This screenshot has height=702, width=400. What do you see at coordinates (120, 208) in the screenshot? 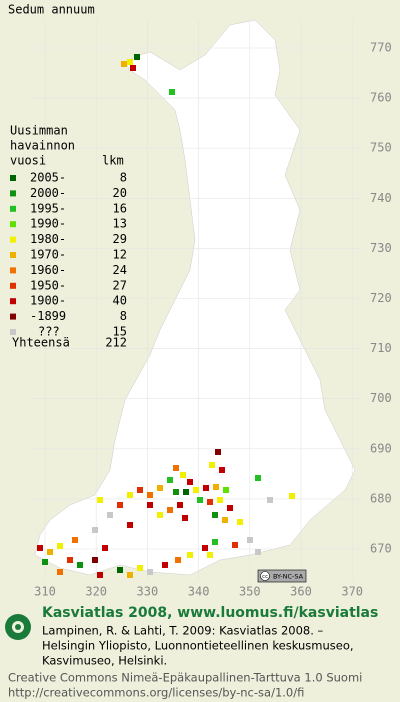
I see `legend-count: 16` at bounding box center [120, 208].